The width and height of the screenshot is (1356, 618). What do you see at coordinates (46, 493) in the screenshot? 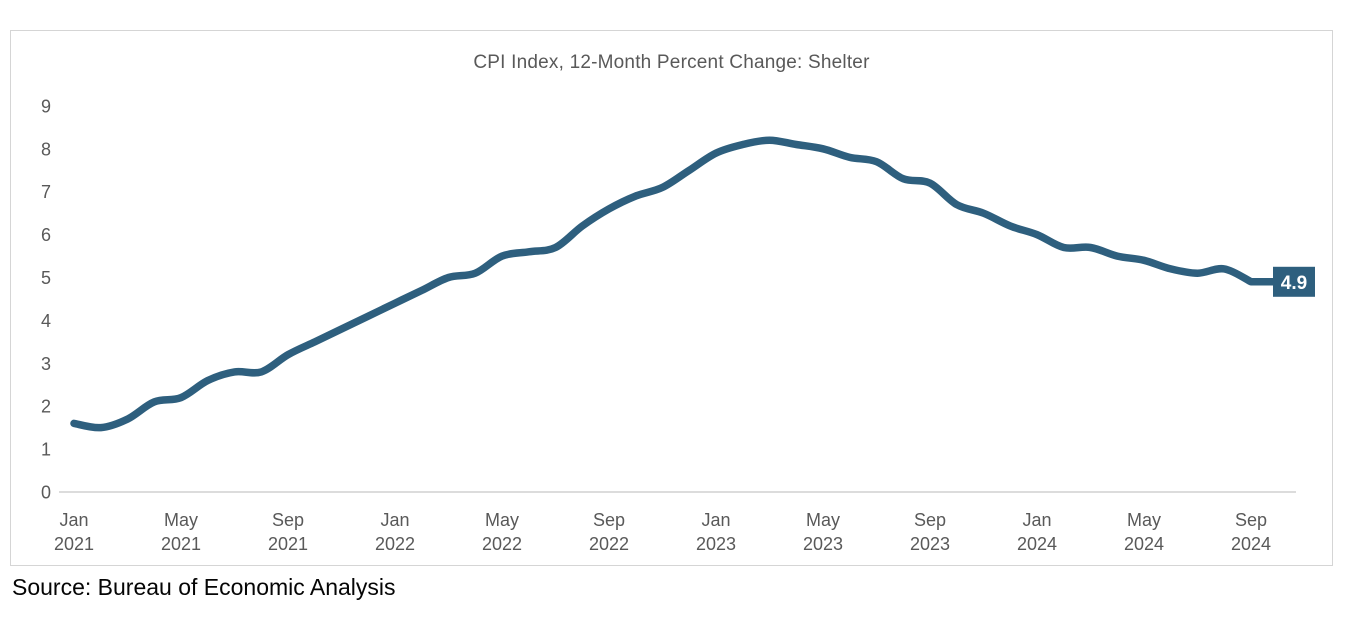
I see `y-axis-tick-label: 0` at bounding box center [46, 493].